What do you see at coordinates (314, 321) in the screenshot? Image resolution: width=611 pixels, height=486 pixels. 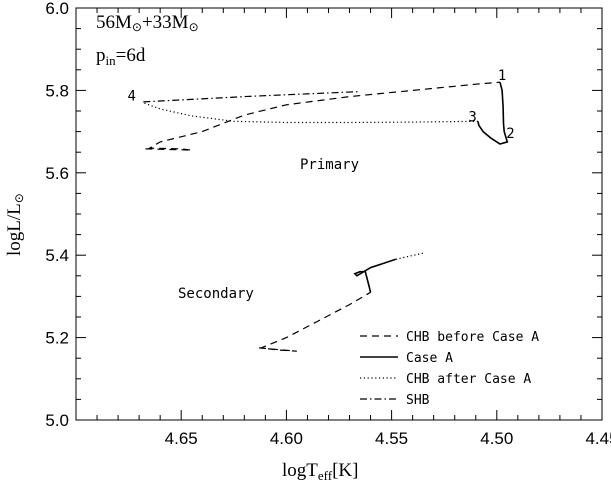 I see `series-line-secondary-chb-before-case-a` at bounding box center [314, 321].